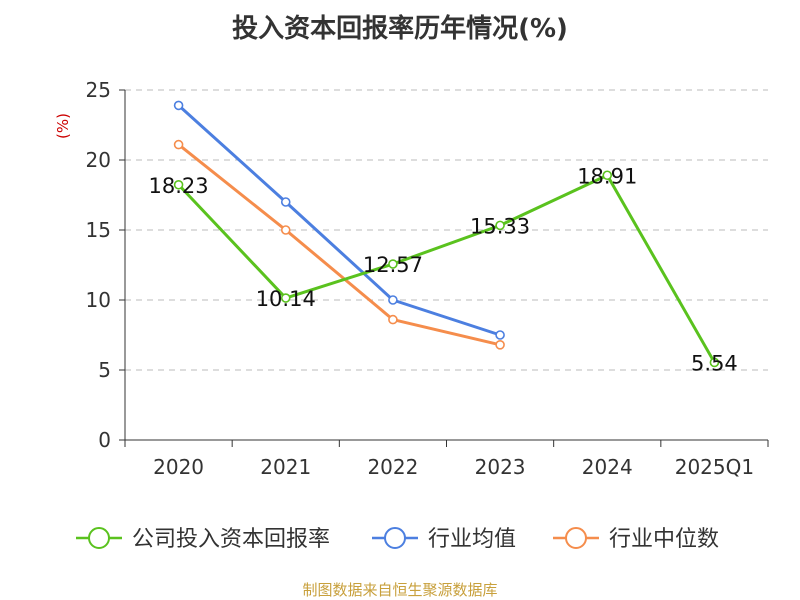 Image resolution: width=800 pixels, height=600 pixels. What do you see at coordinates (607, 467) in the screenshot?
I see `x-tick-label: 2024` at bounding box center [607, 467].